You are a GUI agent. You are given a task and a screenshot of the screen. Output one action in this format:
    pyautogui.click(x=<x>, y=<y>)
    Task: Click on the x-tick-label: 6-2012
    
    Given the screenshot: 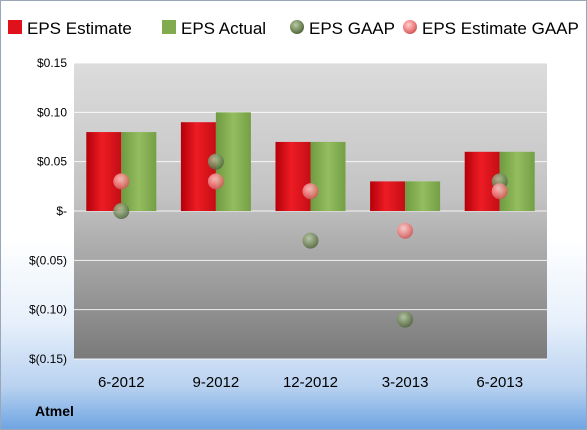 What is the action you would take?
    pyautogui.click(x=121, y=382)
    